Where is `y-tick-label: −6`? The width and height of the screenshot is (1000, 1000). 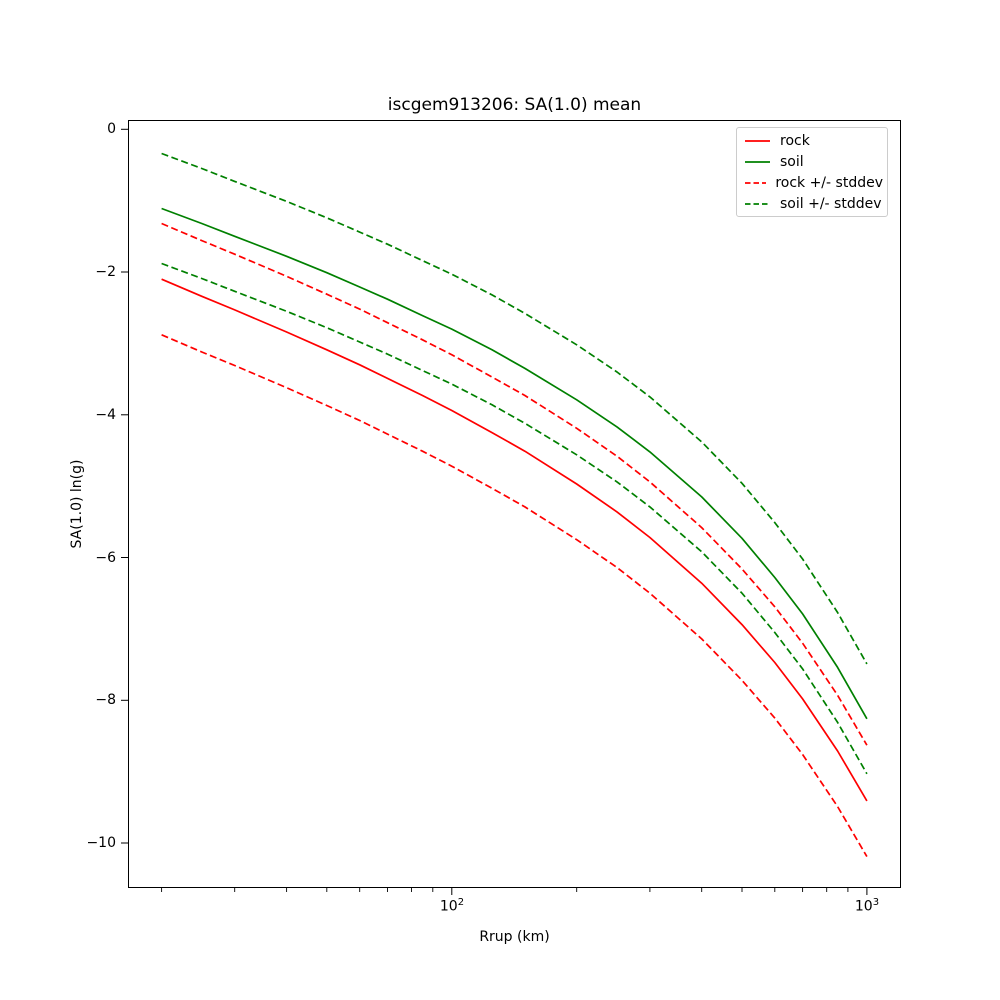 y-tick-label: −6 is located at coordinates (105, 558).